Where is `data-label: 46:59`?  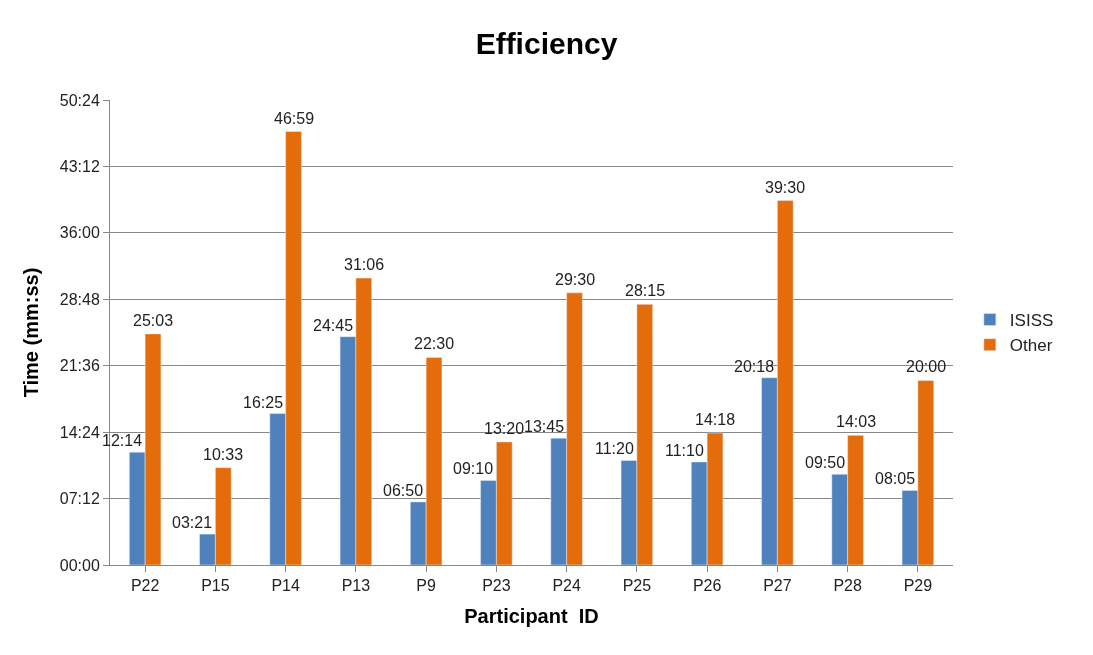
data-label: 46:59 is located at coordinates (294, 118).